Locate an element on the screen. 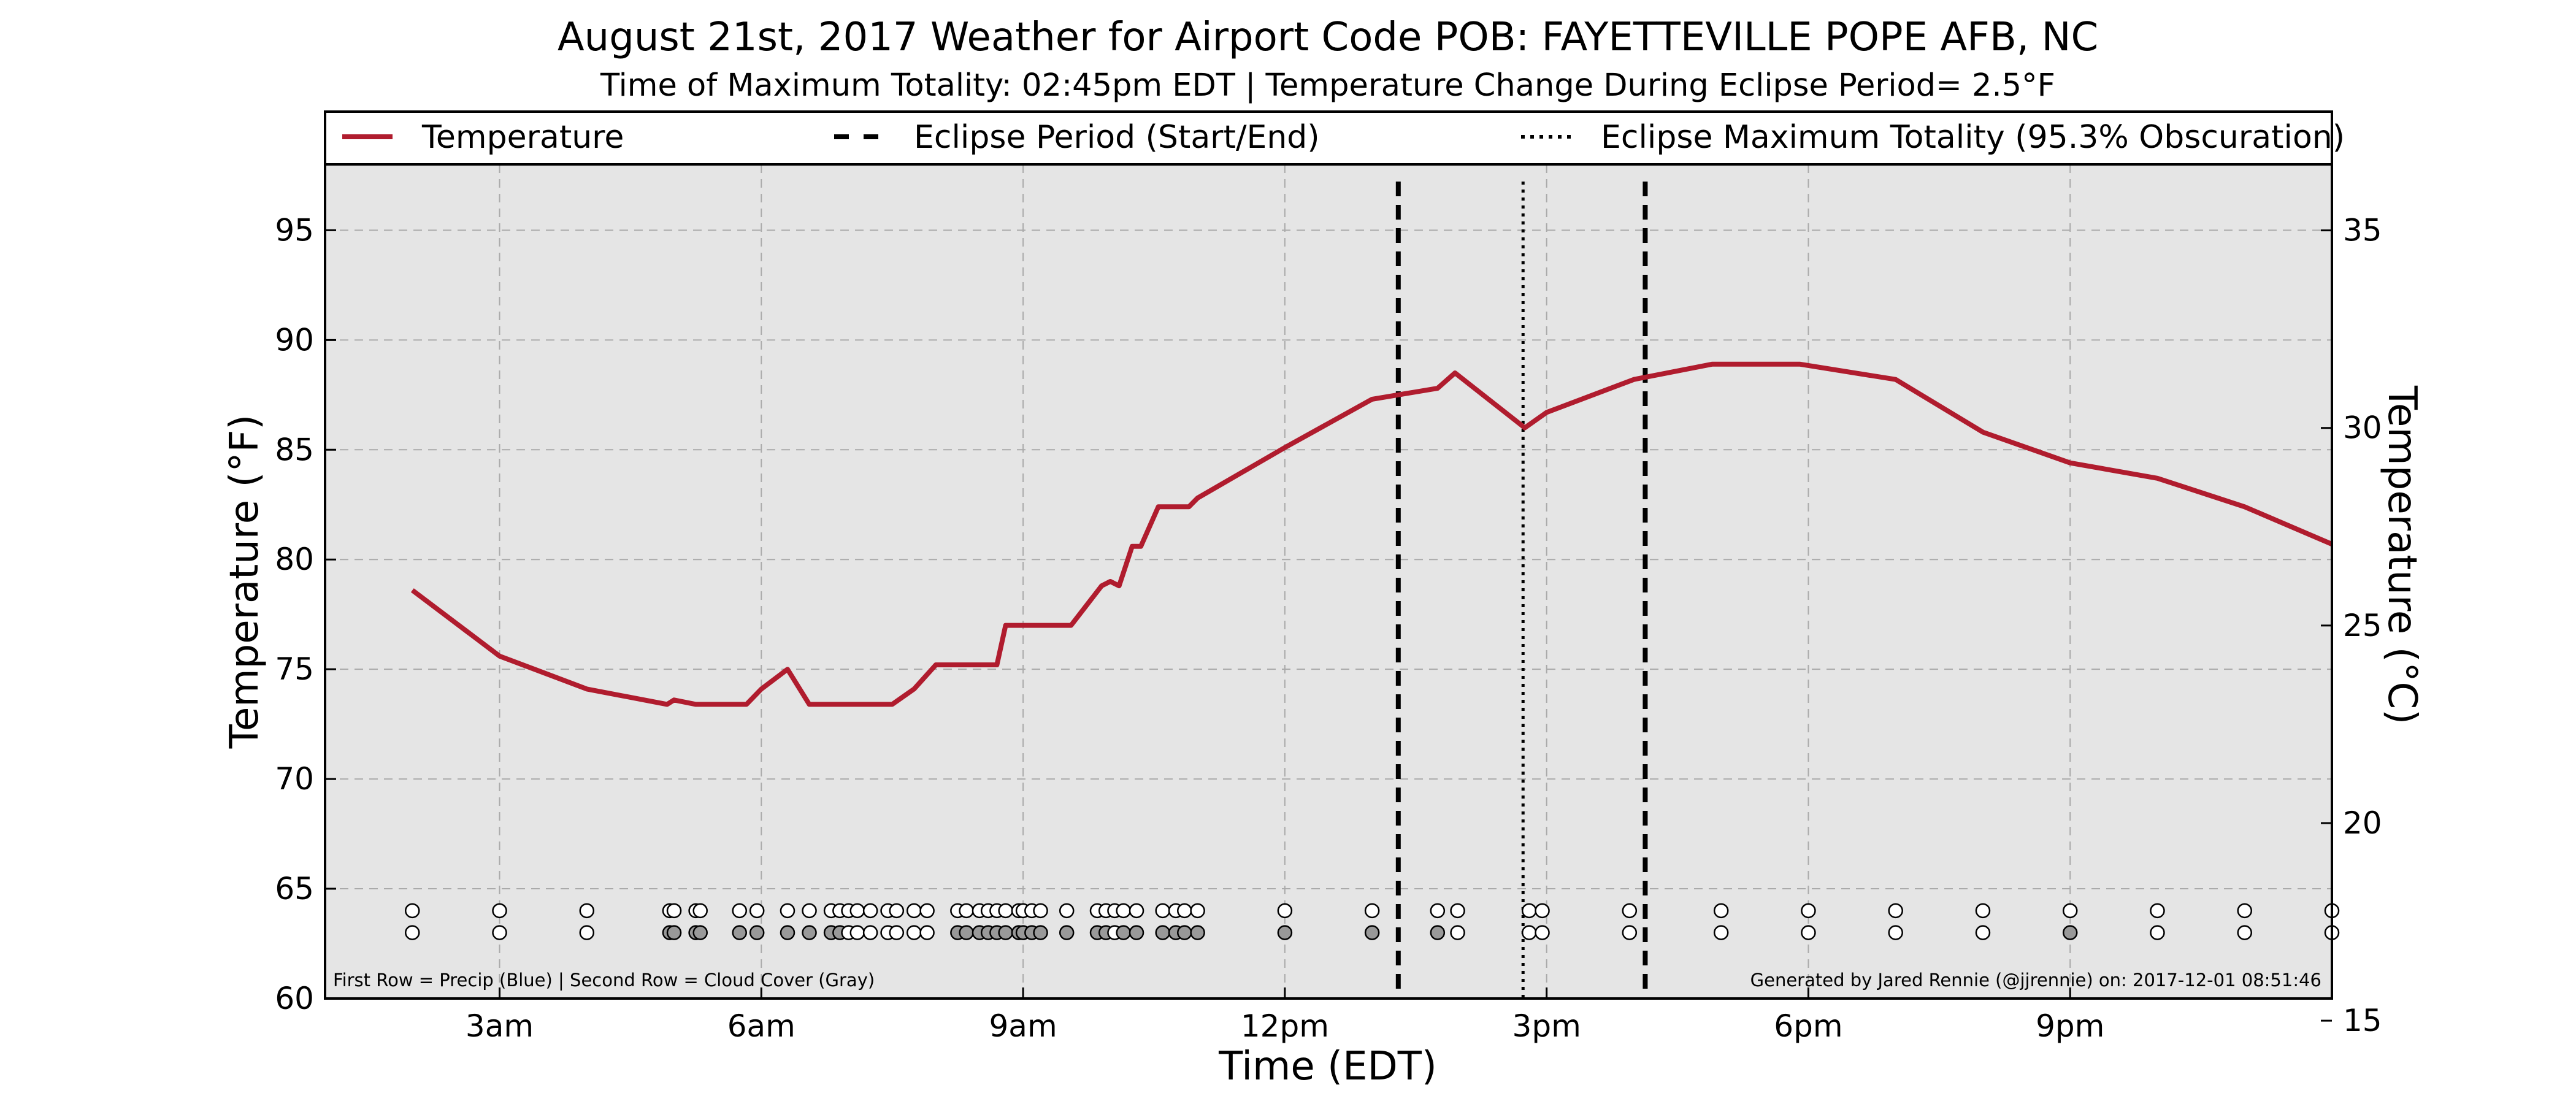 Image resolution: width=2576 pixels, height=1104 pixels. legend-box is located at coordinates (1328, 138).